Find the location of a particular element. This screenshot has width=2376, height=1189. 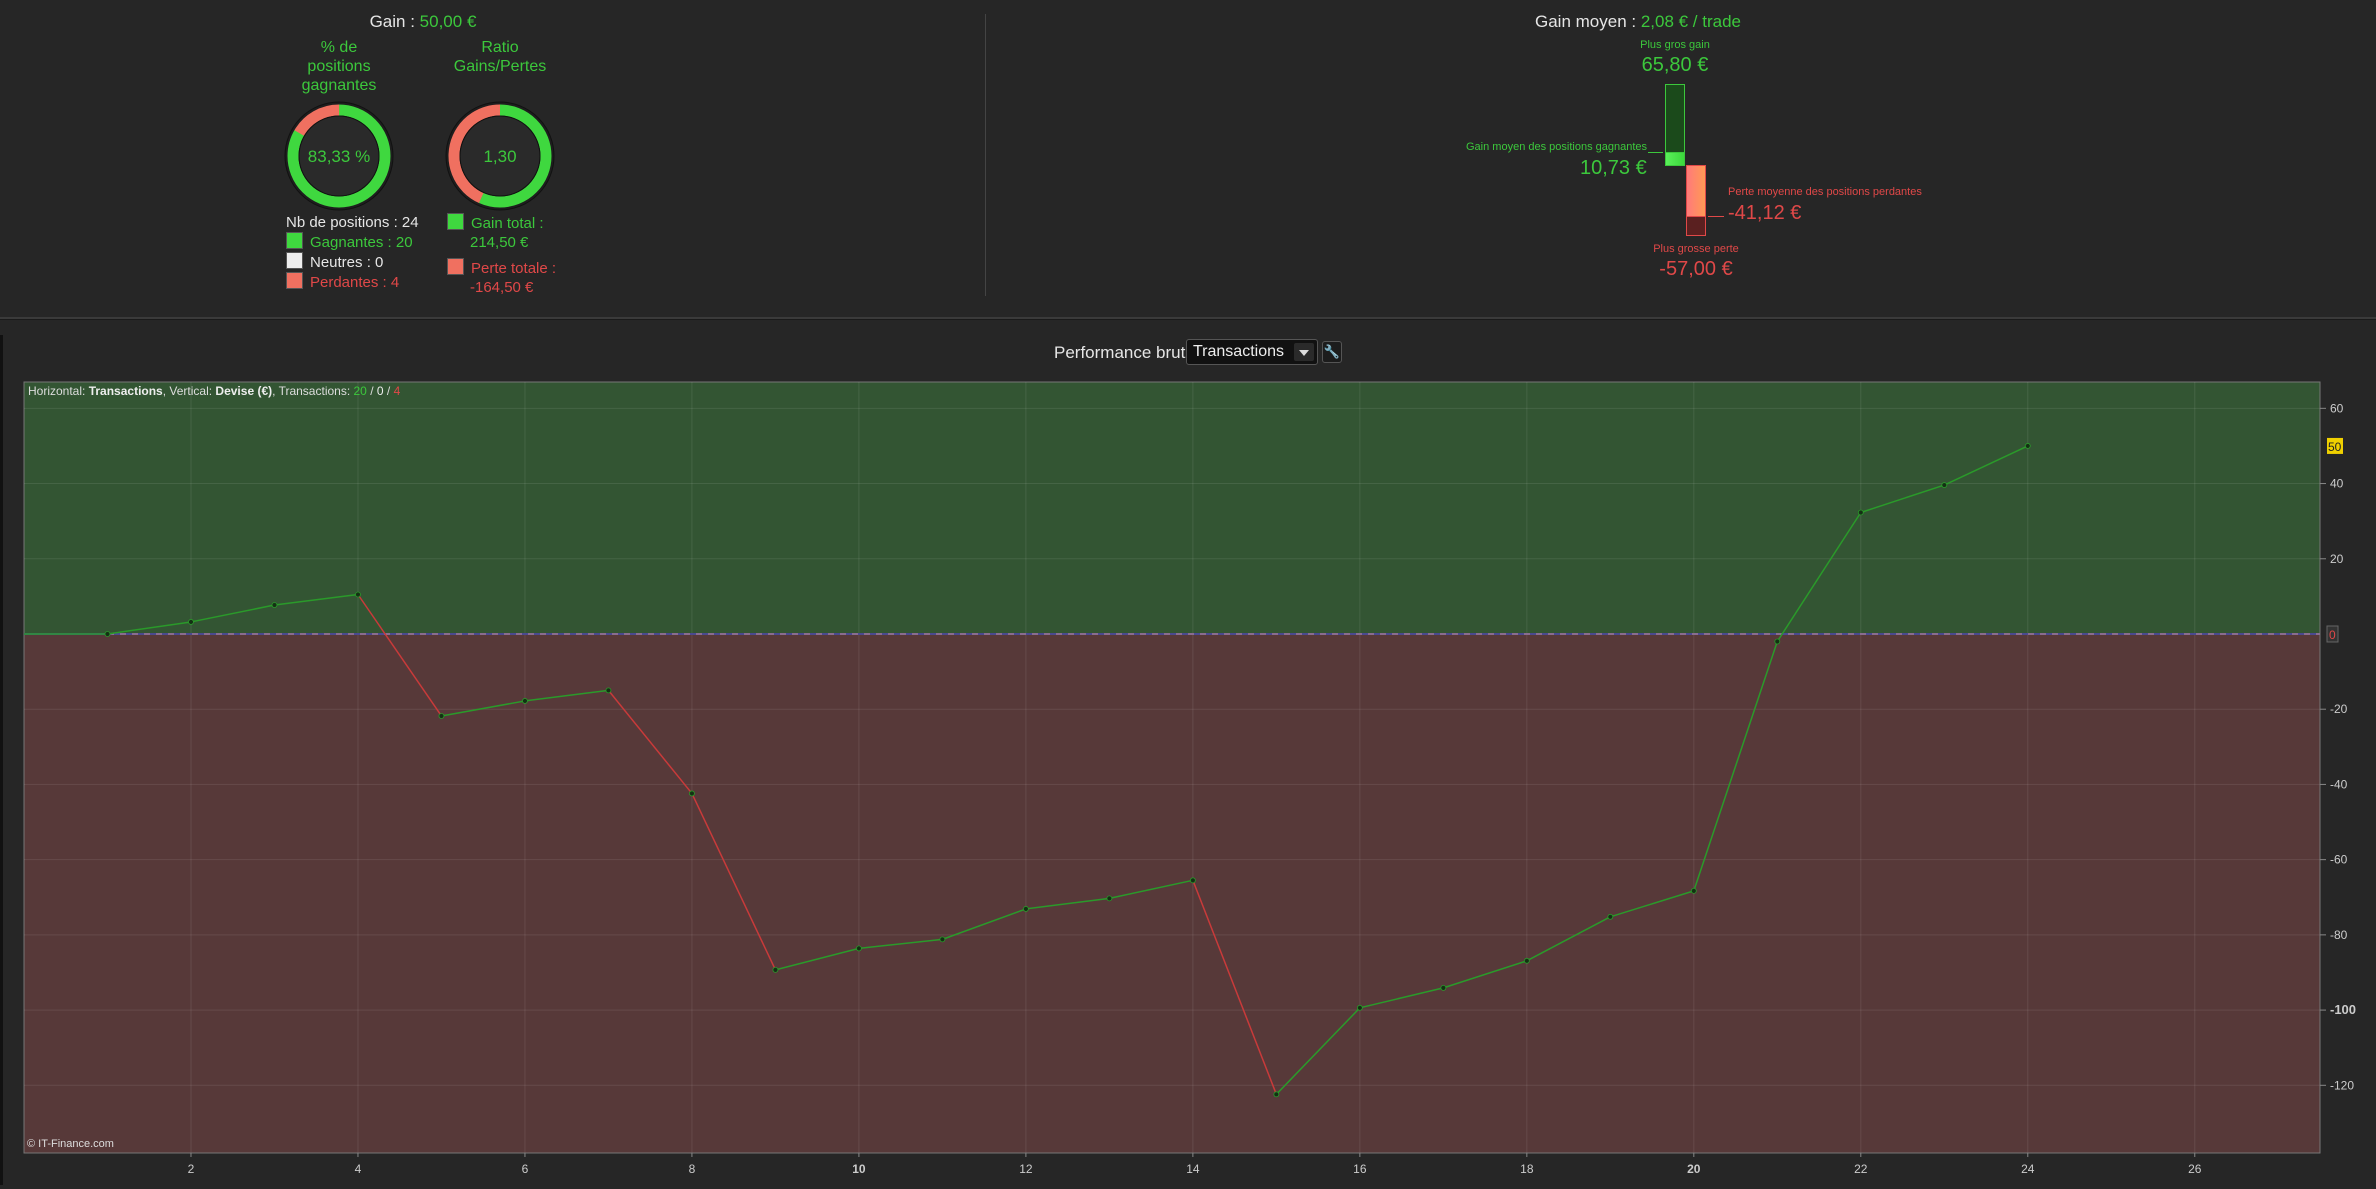

biggest-loss-bar is located at coordinates (1696, 226).